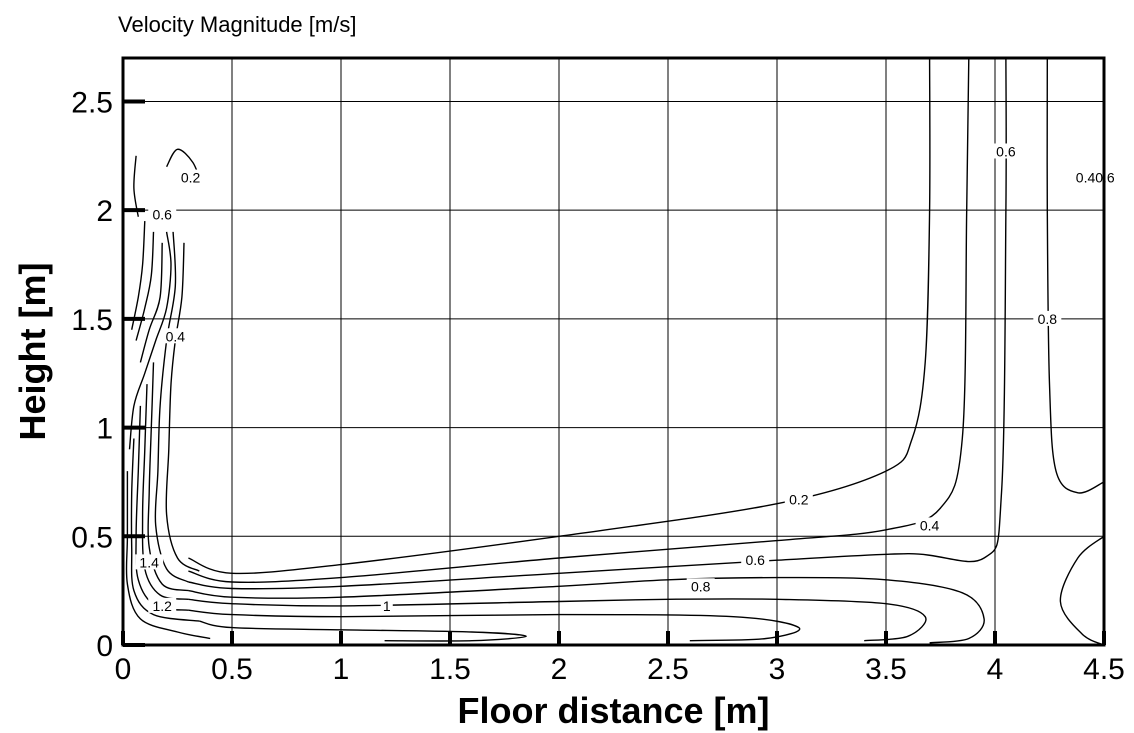 Image resolution: width=1134 pixels, height=733 pixels. What do you see at coordinates (32, 352) in the screenshot?
I see `y-axis-label: Height [m]` at bounding box center [32, 352].